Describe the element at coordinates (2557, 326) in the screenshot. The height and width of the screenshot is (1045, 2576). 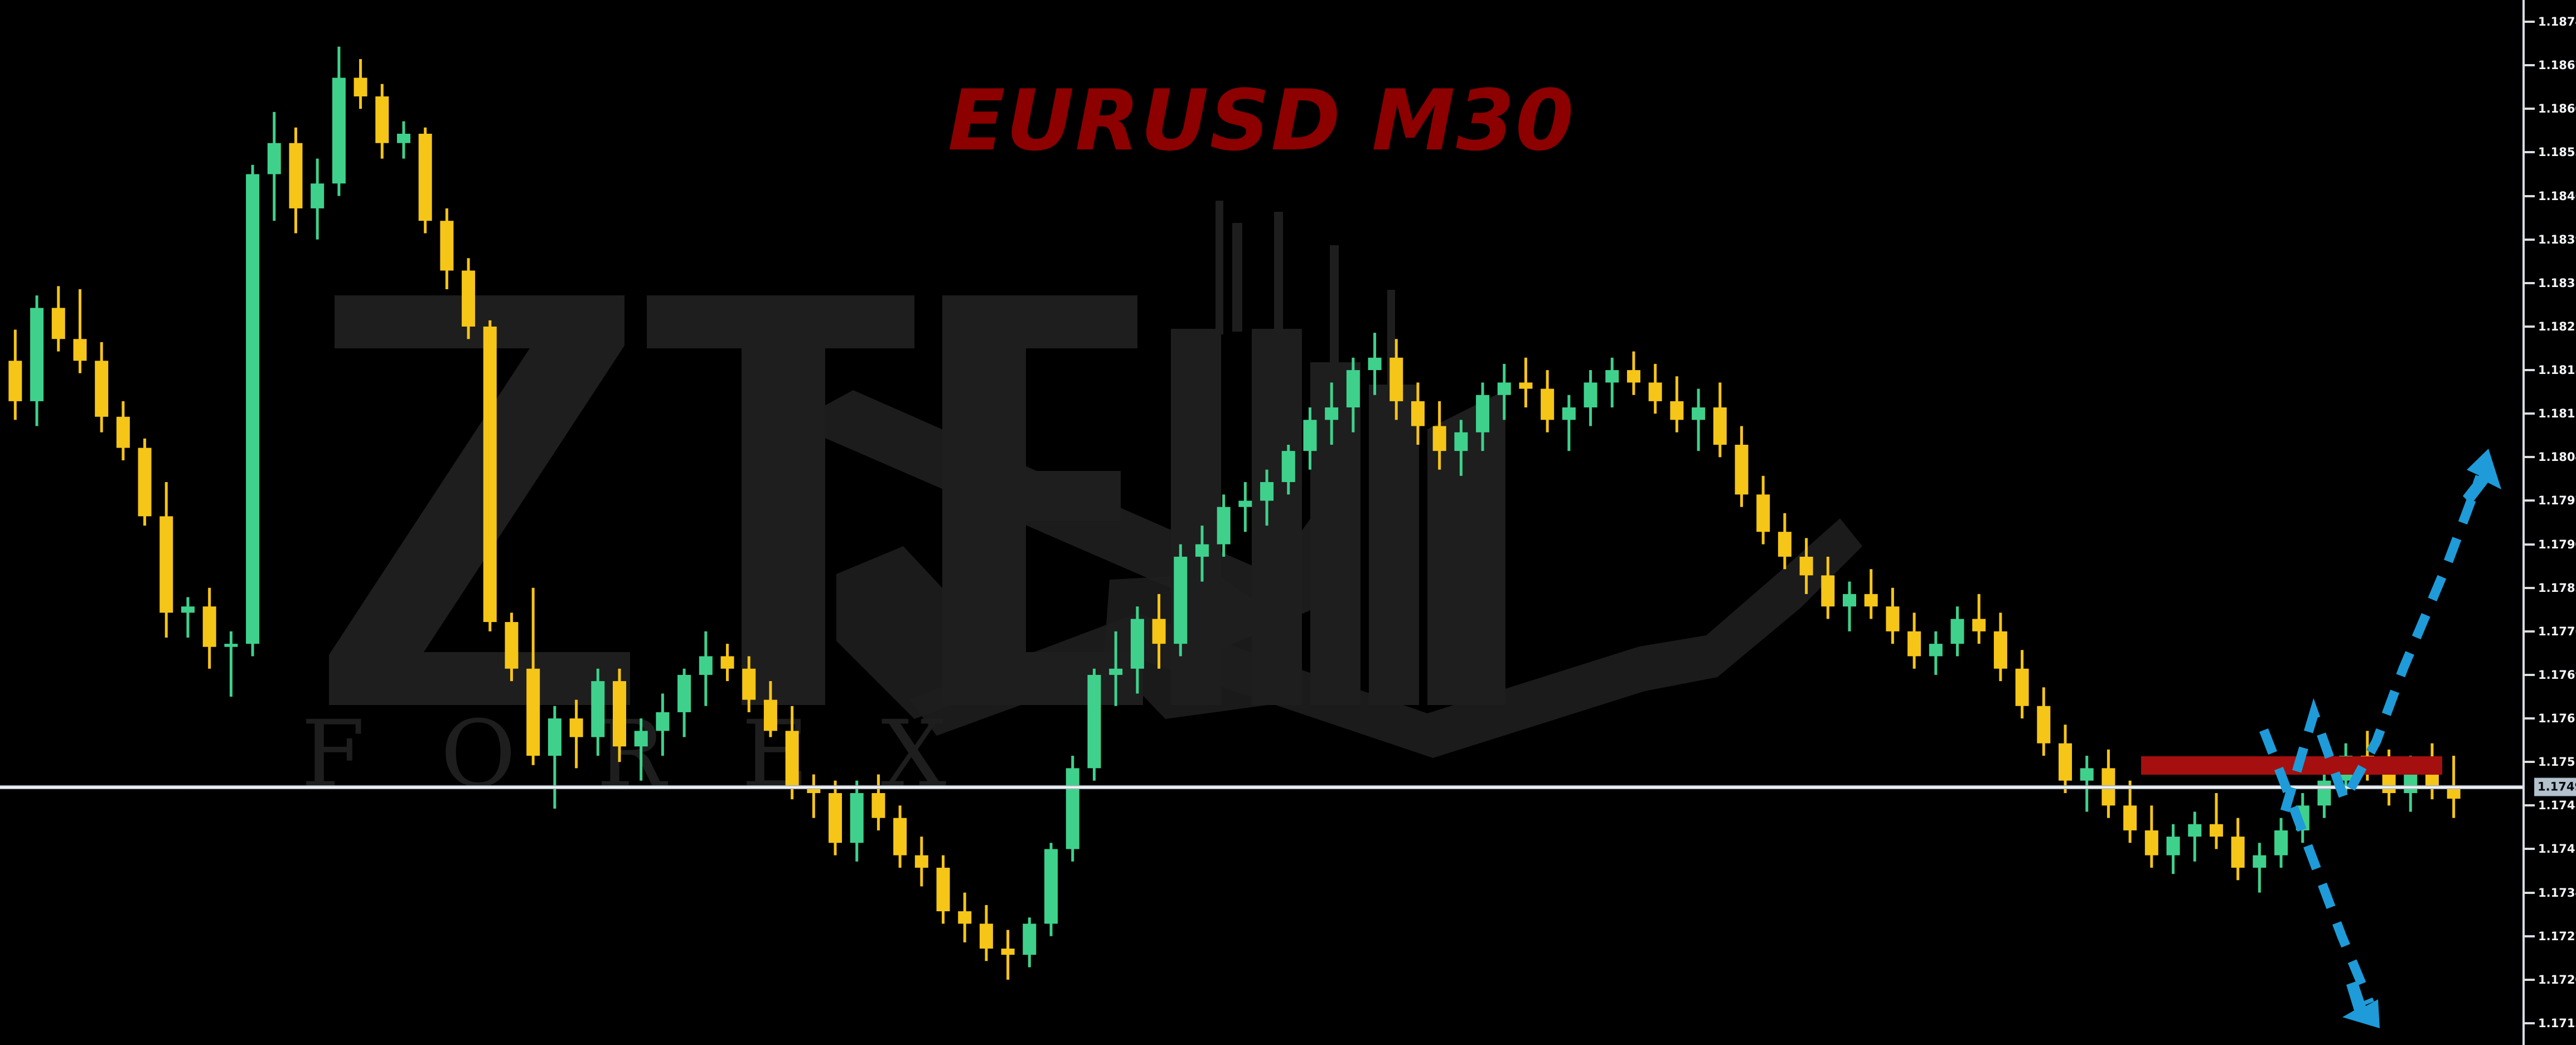
I see `axis-tick-label: 1.18250` at that location.